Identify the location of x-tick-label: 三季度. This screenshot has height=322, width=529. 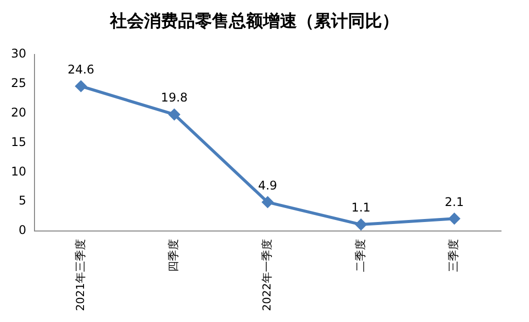
(453, 255).